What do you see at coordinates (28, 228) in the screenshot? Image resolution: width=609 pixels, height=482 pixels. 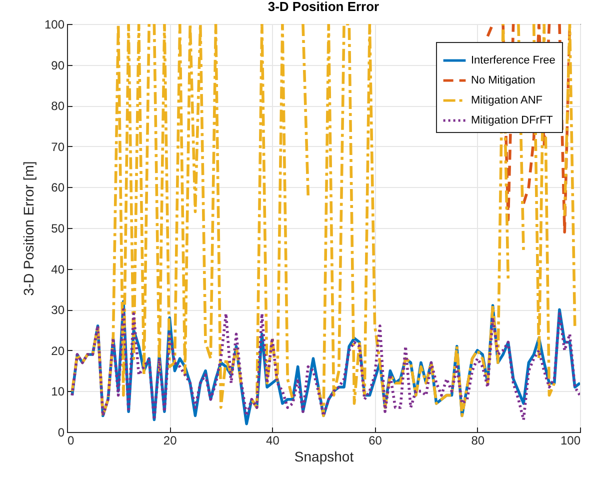 I see `y-axis-title: 3-D Position Error [m]` at bounding box center [28, 228].